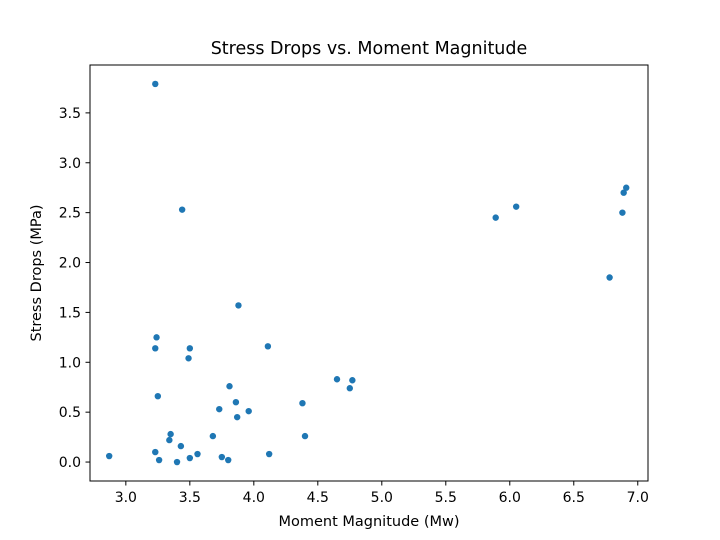 This screenshot has width=720, height=540. Describe the element at coordinates (254, 498) in the screenshot. I see `x-tick-label: 4.0` at that location.